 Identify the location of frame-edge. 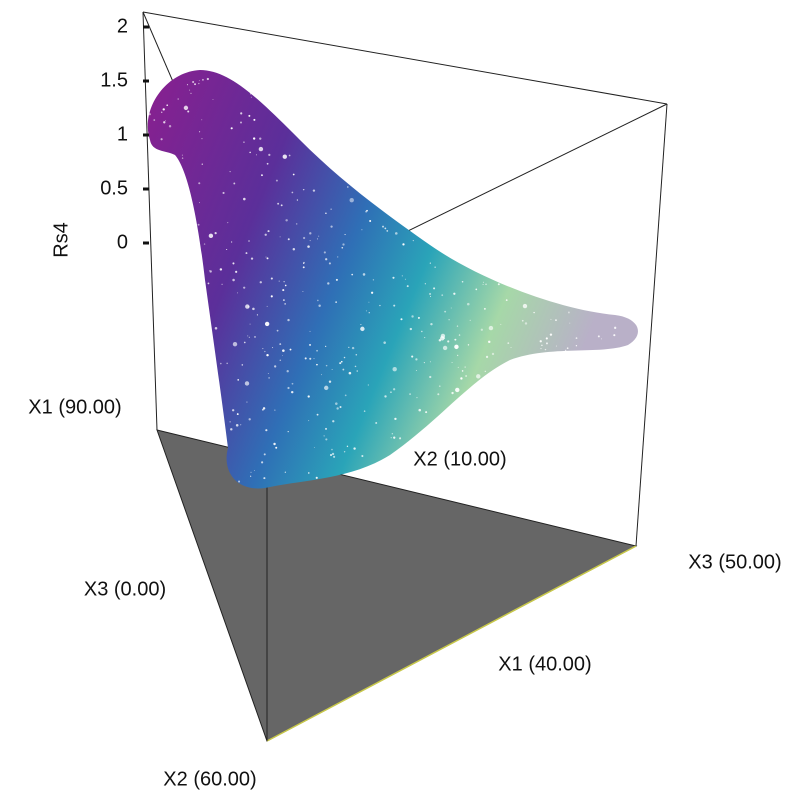
(150, 221).